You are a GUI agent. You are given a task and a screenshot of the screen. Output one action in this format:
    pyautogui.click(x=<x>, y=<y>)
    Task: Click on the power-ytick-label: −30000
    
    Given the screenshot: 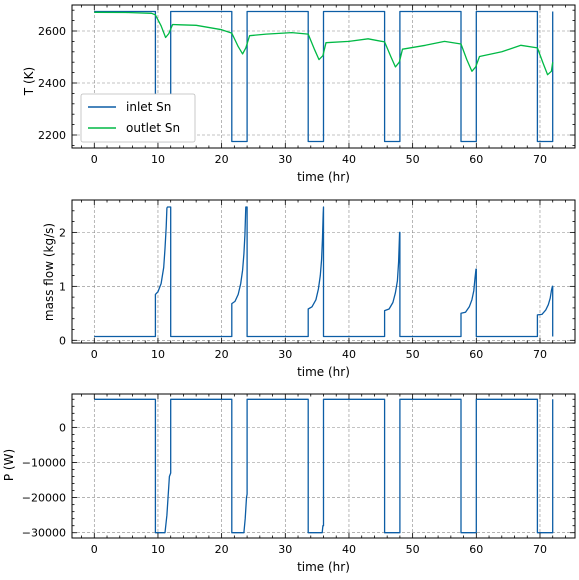 What is the action you would take?
    pyautogui.click(x=44, y=533)
    